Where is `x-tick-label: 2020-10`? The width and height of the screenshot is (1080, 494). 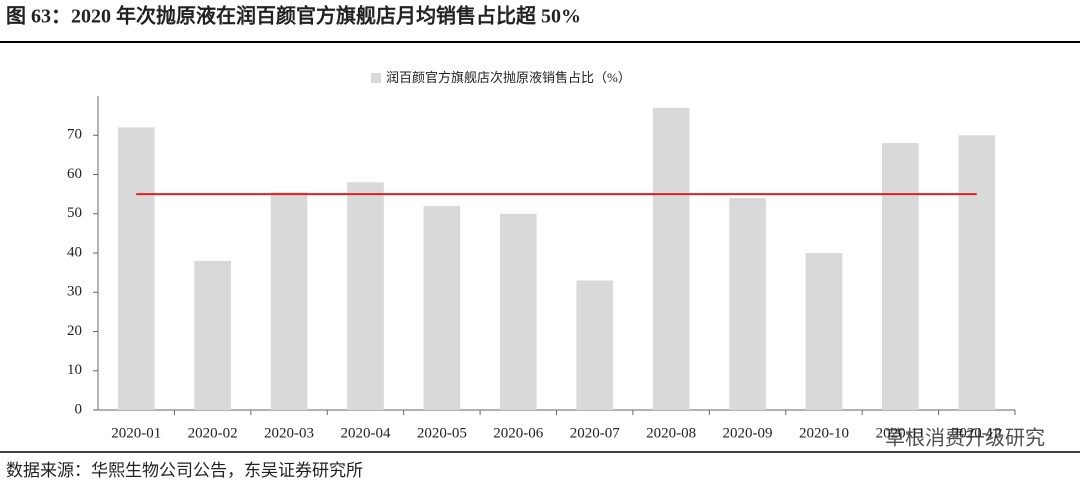
x-tick-label: 2020-10 is located at coordinates (824, 433).